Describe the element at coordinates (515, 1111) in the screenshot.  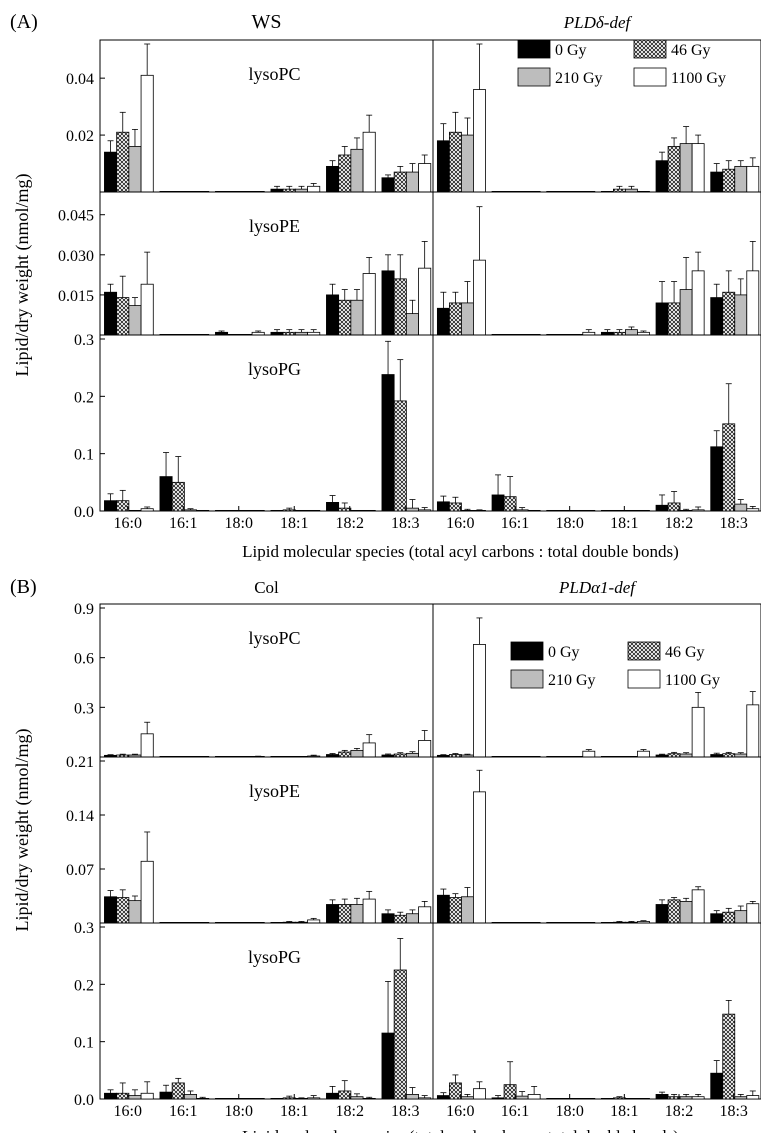
I see `x-tick-label: 16:1` at that location.